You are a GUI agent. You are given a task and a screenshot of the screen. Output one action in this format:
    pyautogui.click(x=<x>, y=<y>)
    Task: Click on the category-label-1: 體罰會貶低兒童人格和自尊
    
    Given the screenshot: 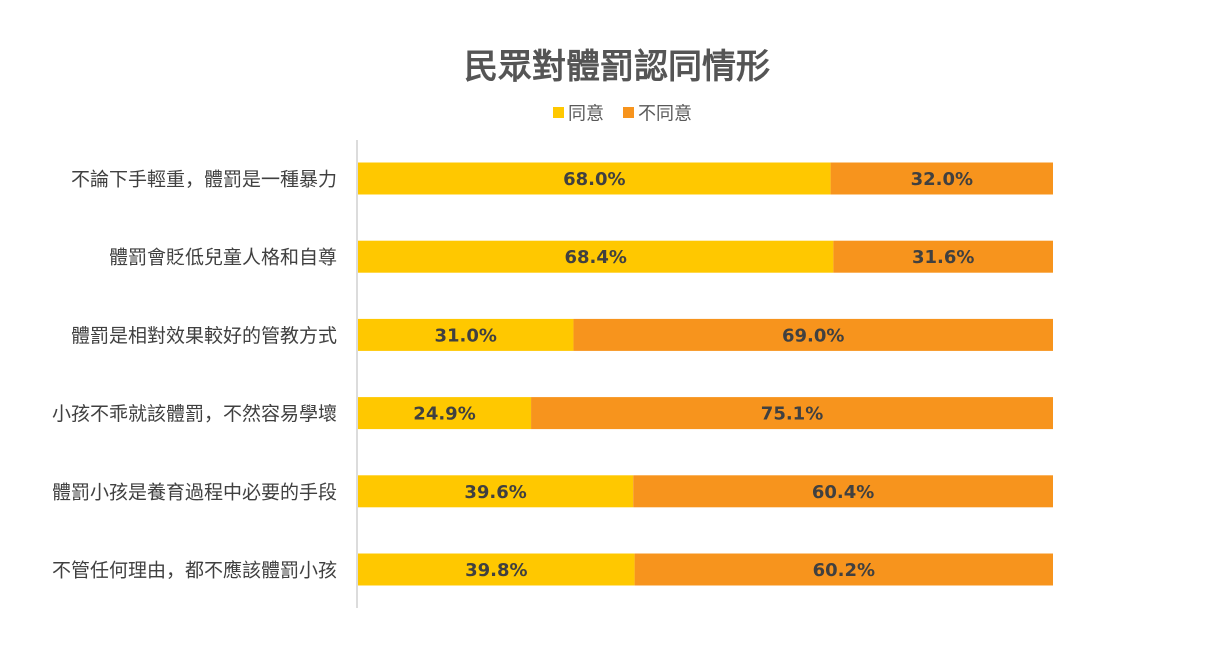 What is the action you would take?
    pyautogui.click(x=223, y=258)
    